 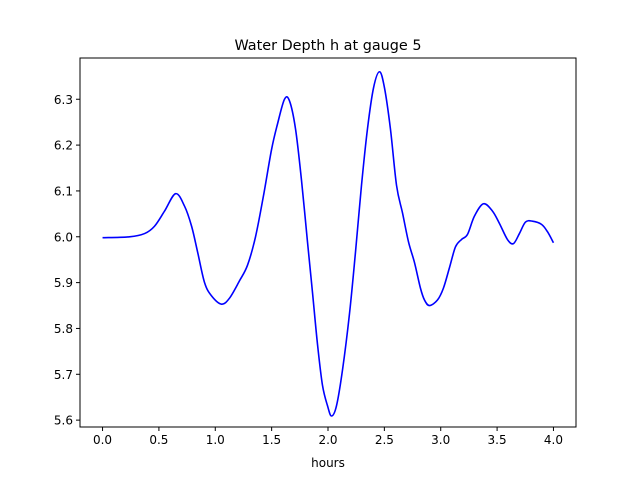 What do you see at coordinates (63, 146) in the screenshot?
I see `y-tick-label: 6.2` at bounding box center [63, 146].